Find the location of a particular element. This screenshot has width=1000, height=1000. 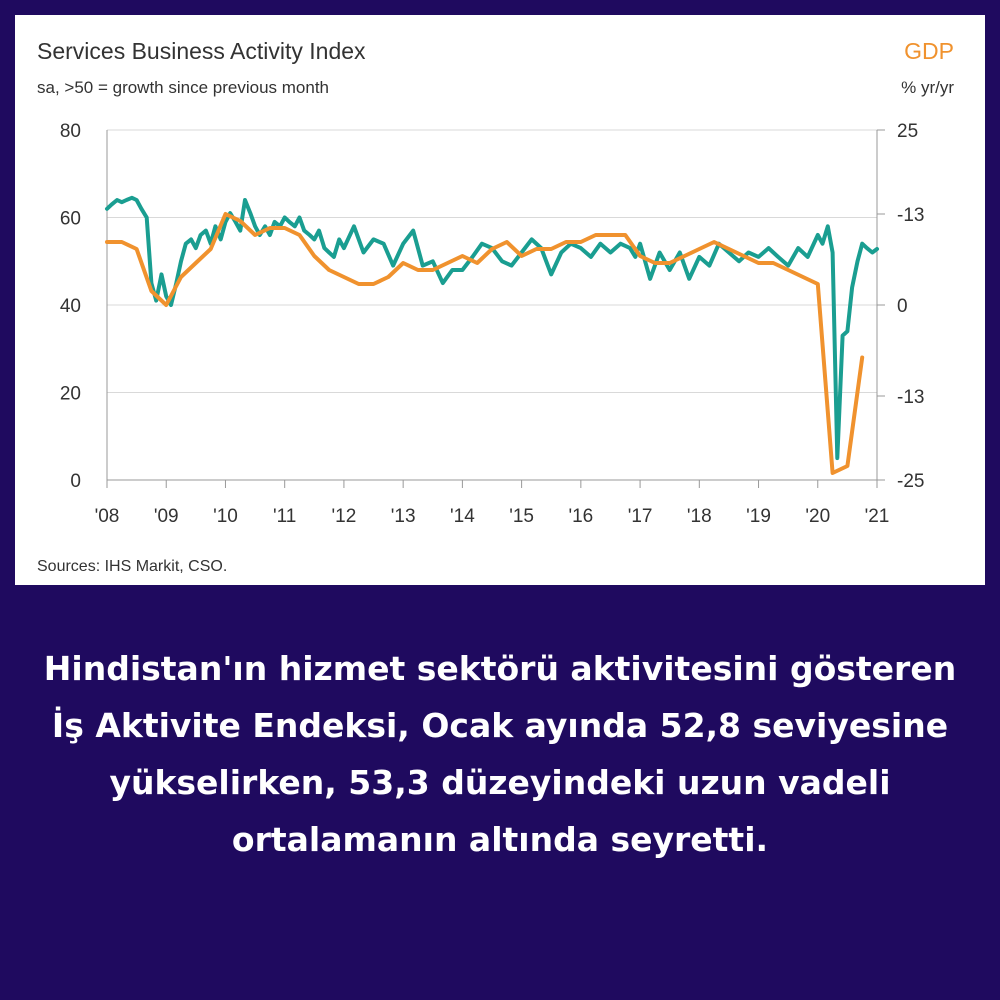

x-tick-label: '17 is located at coordinates (640, 516).